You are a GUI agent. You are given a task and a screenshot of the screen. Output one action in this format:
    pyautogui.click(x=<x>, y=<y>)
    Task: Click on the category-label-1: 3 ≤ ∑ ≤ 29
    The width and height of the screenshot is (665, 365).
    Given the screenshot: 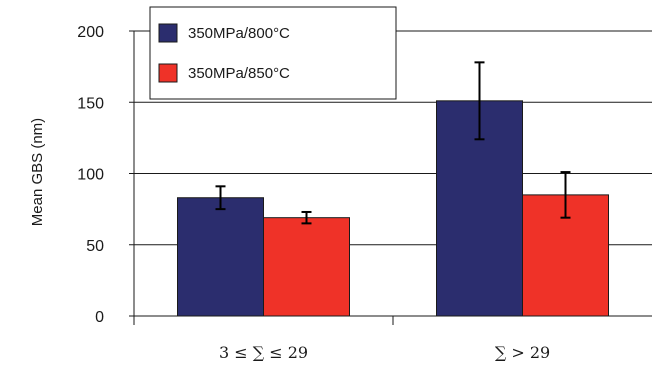 What is the action you would take?
    pyautogui.click(x=263, y=352)
    